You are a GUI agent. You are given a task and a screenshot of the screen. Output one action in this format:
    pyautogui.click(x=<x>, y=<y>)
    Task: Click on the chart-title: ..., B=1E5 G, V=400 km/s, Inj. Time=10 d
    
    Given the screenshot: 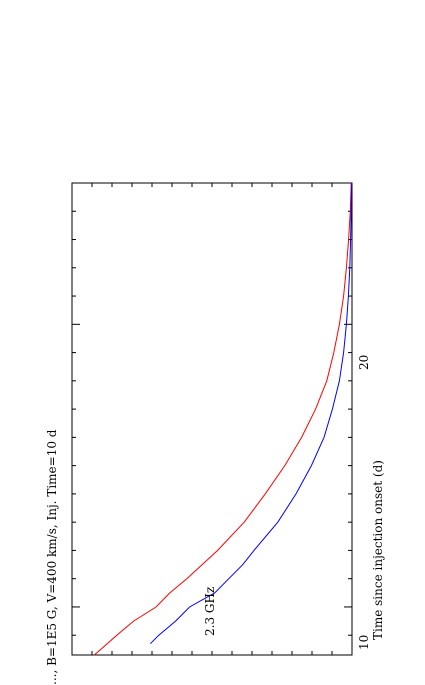 What is the action you would take?
    pyautogui.click(x=52, y=557)
    